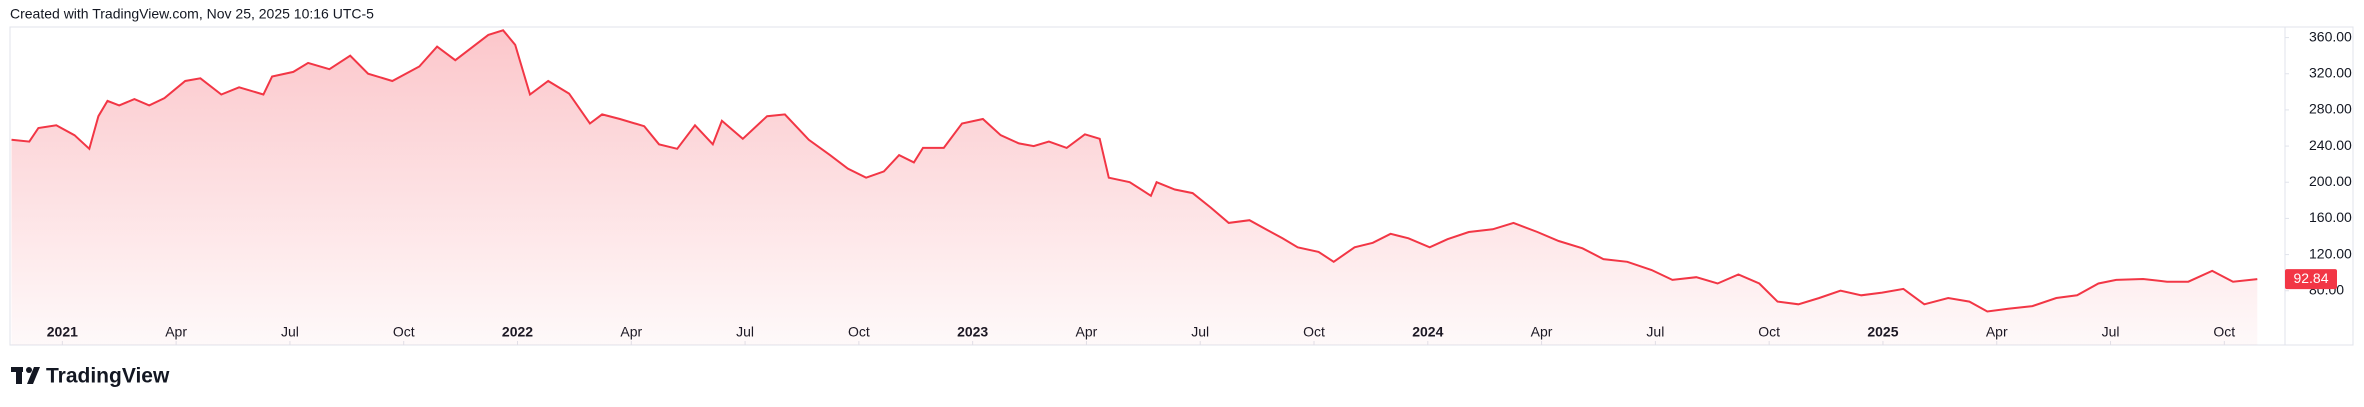 The height and width of the screenshot is (407, 2364). I want to click on last-price-label: 92.84, so click(2310, 278).